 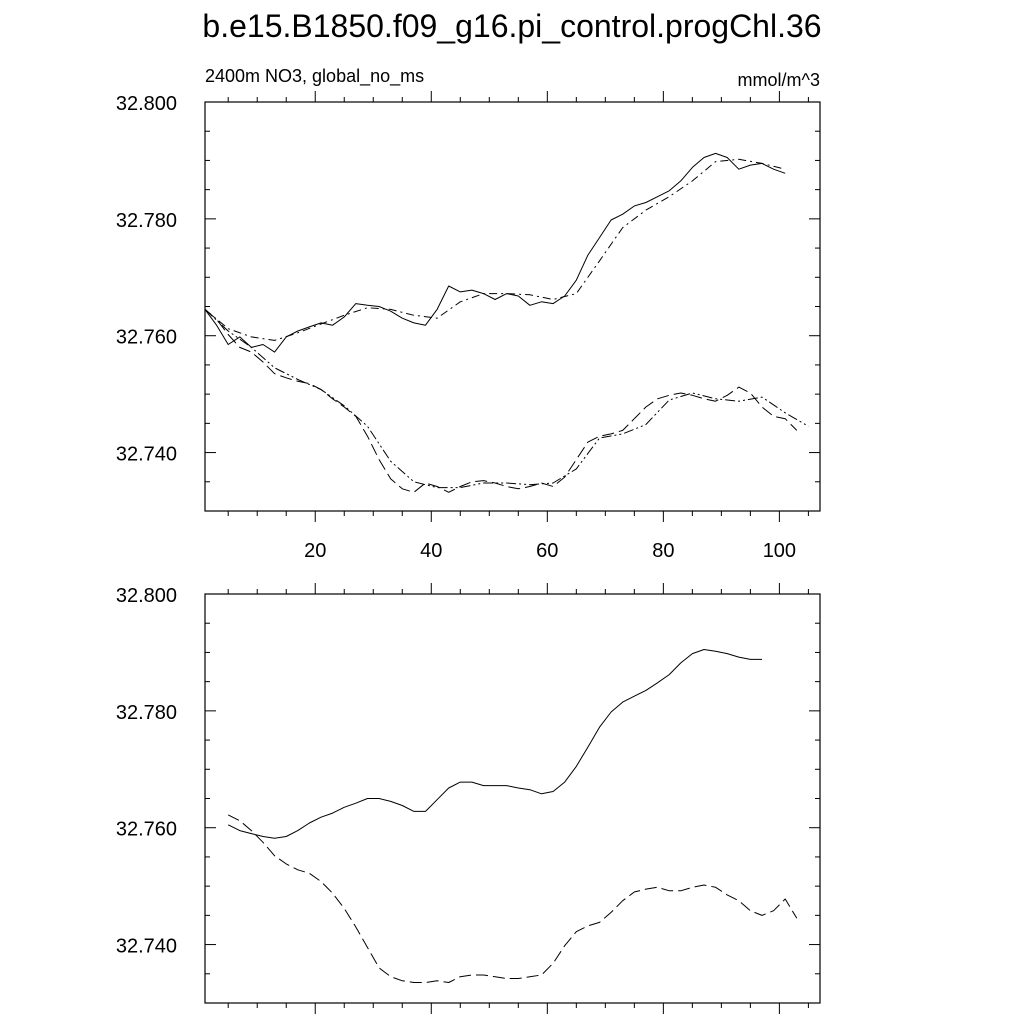 I want to click on top-series-line-dash-dot, so click(x=495, y=249).